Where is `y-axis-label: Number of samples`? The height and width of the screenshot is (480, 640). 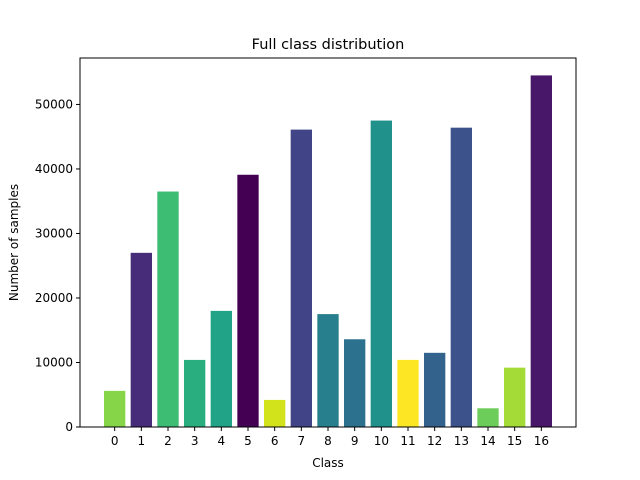 y-axis-label: Number of samples is located at coordinates (14, 242).